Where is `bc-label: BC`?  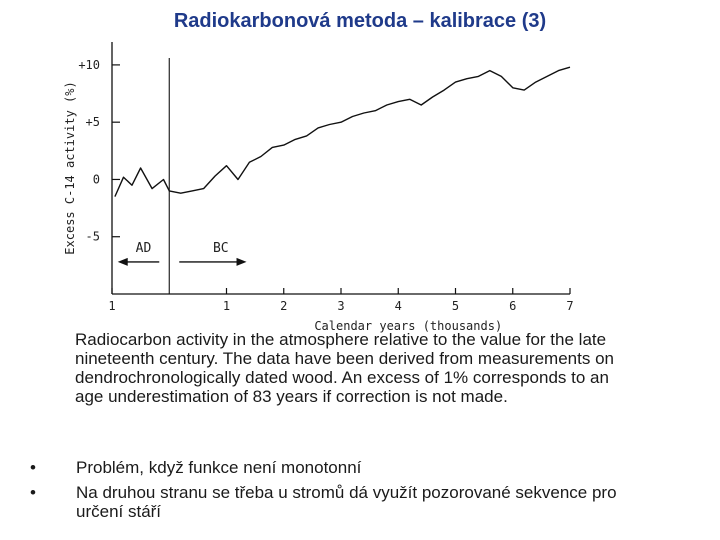 bc-label: BC is located at coordinates (221, 248).